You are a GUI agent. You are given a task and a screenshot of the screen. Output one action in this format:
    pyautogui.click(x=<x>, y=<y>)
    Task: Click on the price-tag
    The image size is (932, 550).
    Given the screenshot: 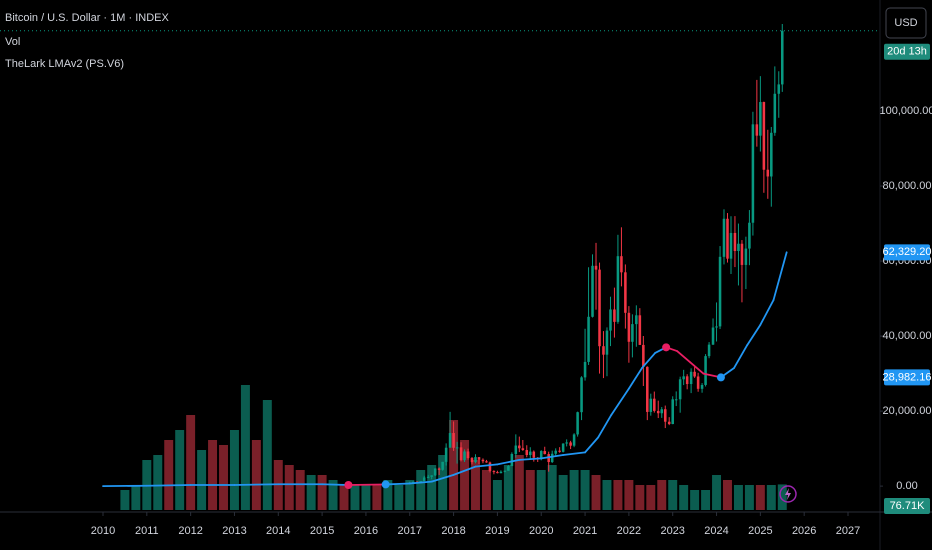 What is the action you would take?
    pyautogui.click(x=907, y=252)
    